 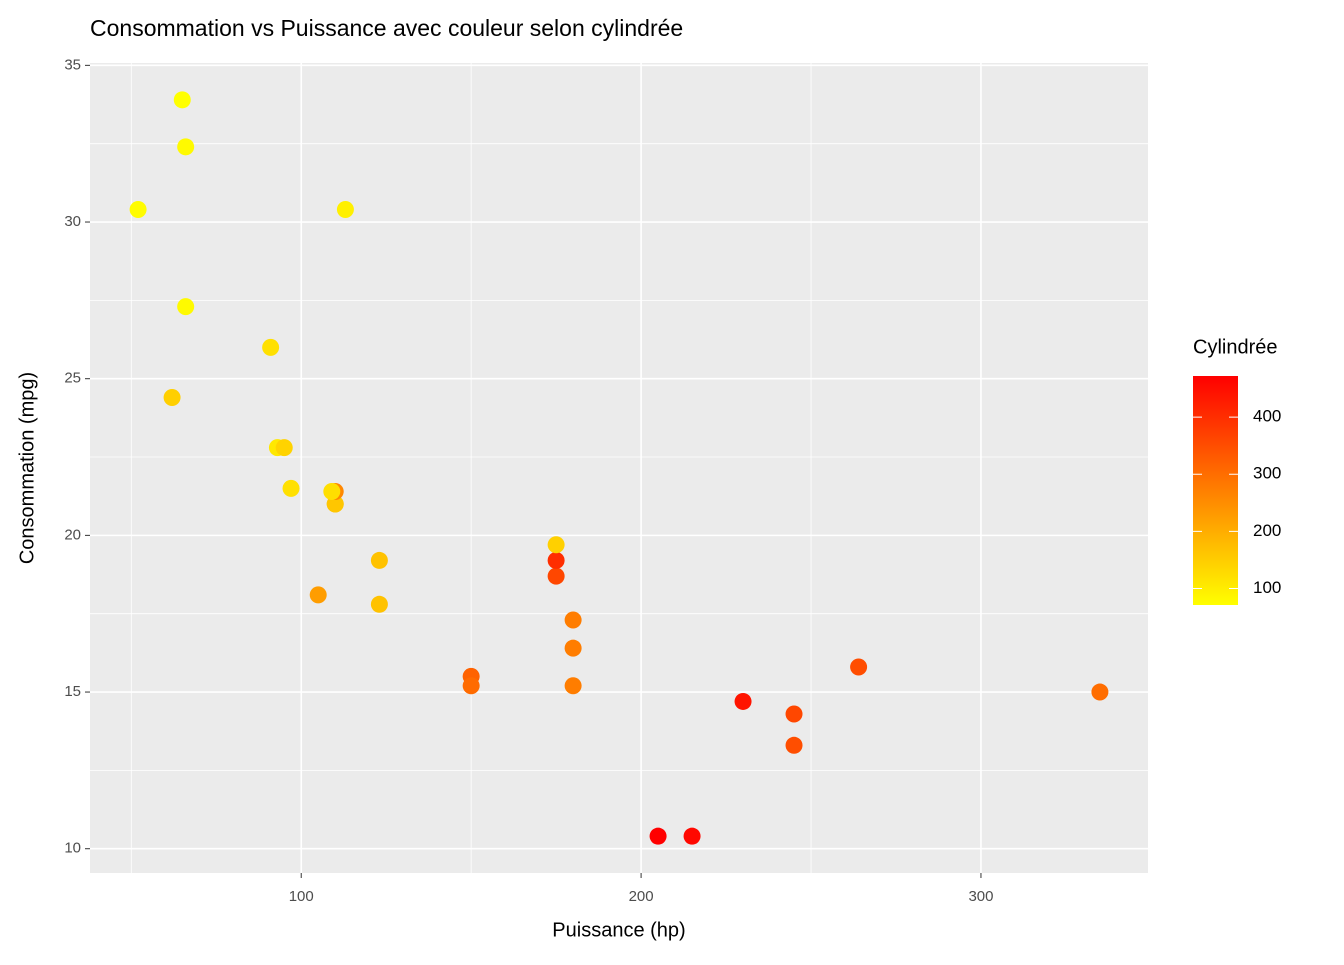 What do you see at coordinates (1267, 530) in the screenshot?
I see `colorbar-label: 200` at bounding box center [1267, 530].